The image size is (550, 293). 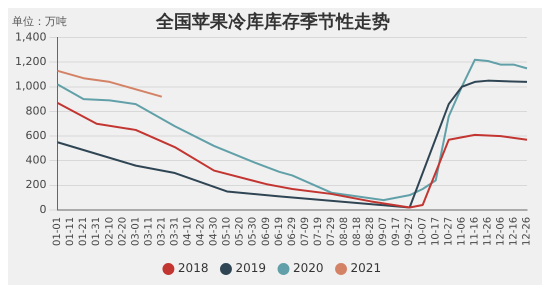 I want to click on x-tick-label: 03-31, so click(x=174, y=231).